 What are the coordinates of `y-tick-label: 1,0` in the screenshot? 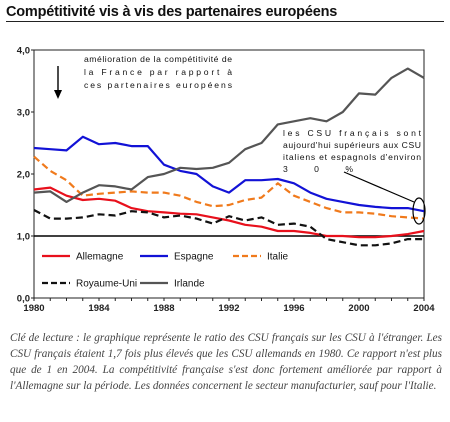 It's located at (23, 237).